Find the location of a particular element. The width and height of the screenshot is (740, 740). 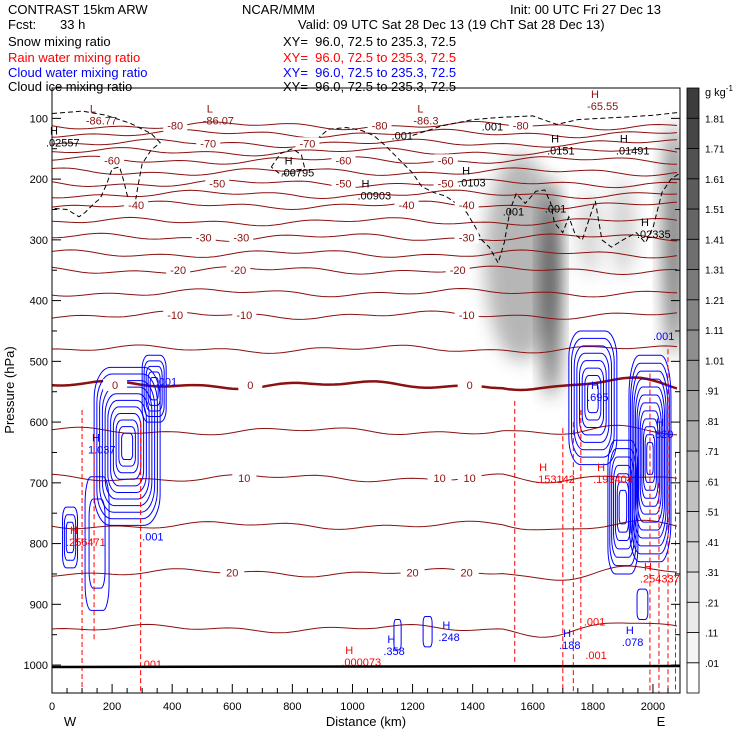

extremum-value: .193404 is located at coordinates (613, 480).